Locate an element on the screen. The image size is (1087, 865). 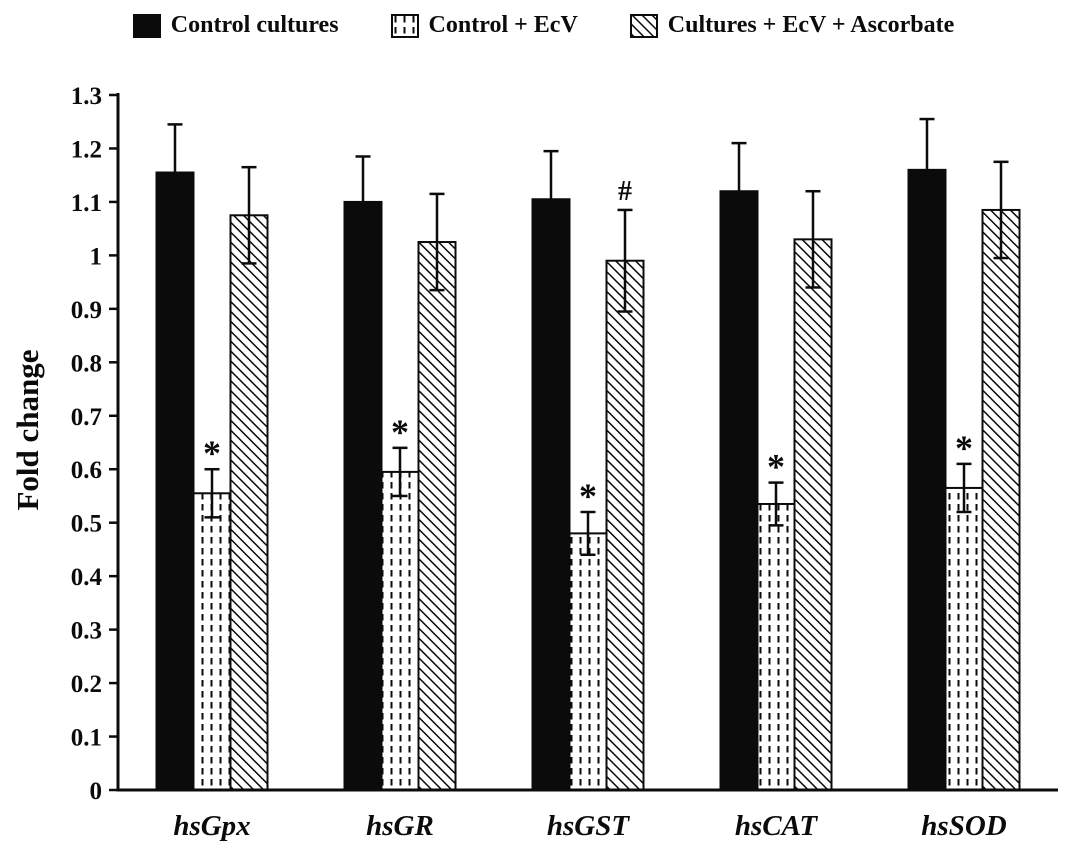
legend-item-cultures-ecv-ascorbate: Cultures + EcV + Ascorbate is located at coordinates (792, 25).